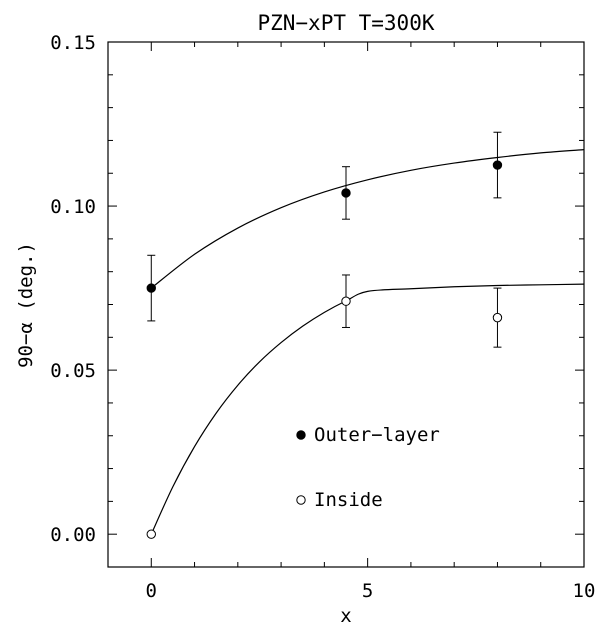  Describe the element at coordinates (584, 591) in the screenshot. I see `x-tick-label: 10` at that location.